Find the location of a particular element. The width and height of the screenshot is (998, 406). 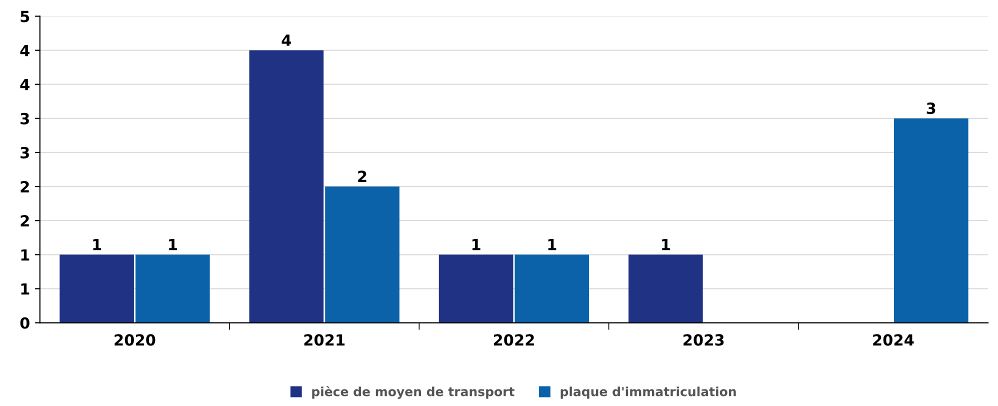

y-tick-label: 5 is located at coordinates (25, 16).